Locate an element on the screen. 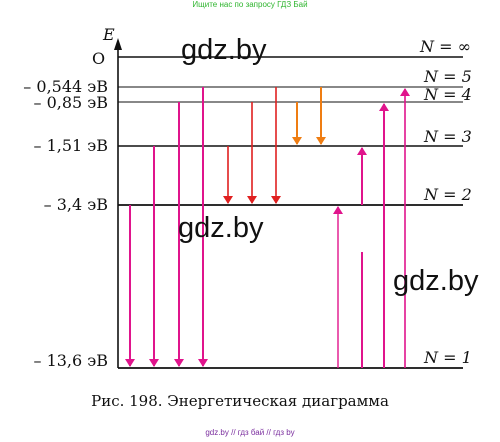 This screenshot has height=442, width=500. level-n-label-5: N = 5 is located at coordinates (447, 76).